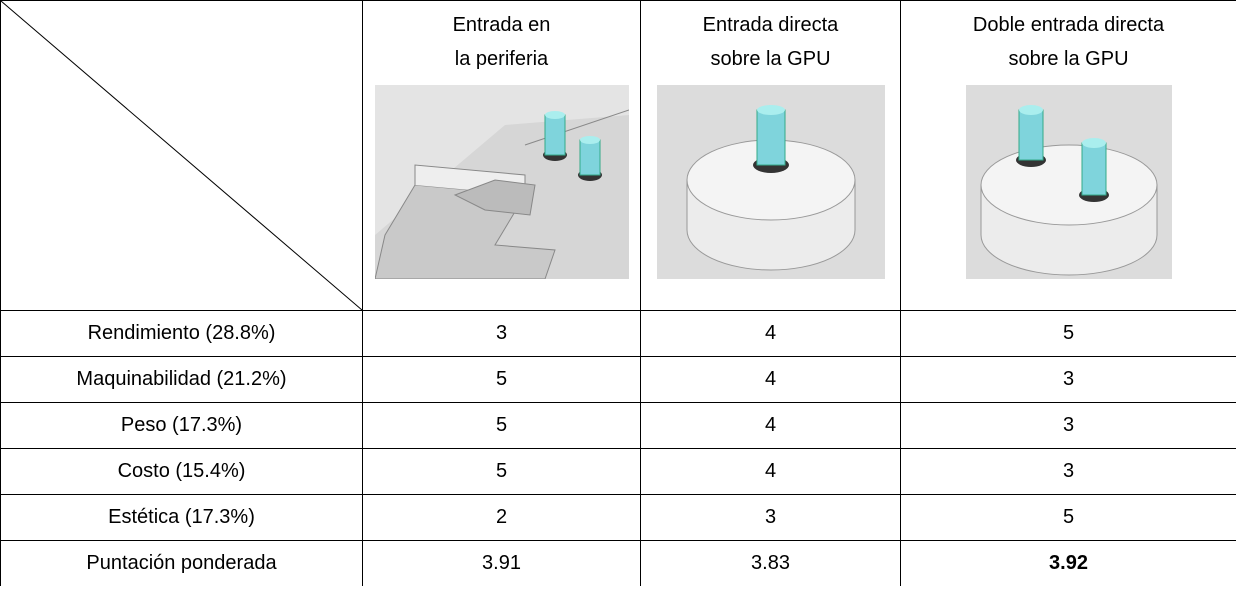 Image resolution: width=1236 pixels, height=593 pixels. What do you see at coordinates (770, 25) in the screenshot?
I see `header-line: Entrada directa` at bounding box center [770, 25].